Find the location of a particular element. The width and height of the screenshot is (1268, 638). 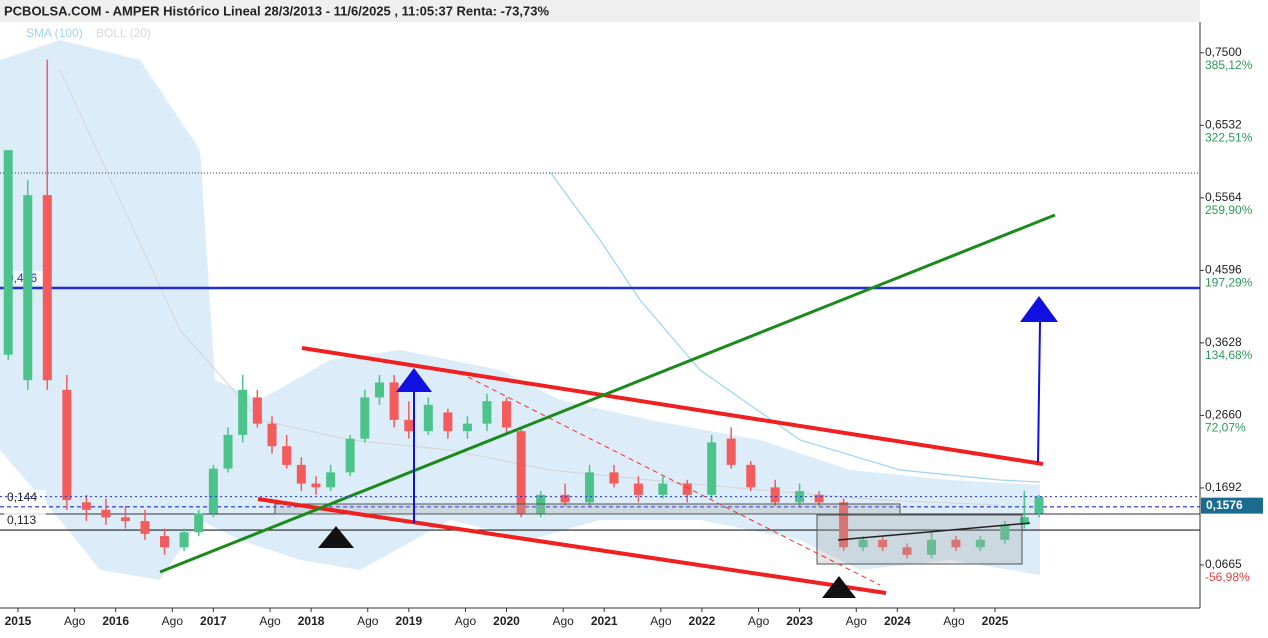

y-tick-label: 0,6532 is located at coordinates (1223, 124).